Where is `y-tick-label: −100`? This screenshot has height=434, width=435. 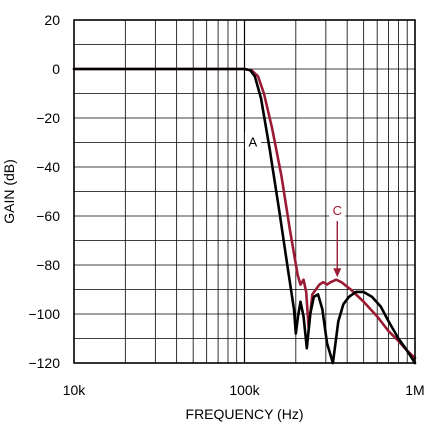
y-tick-label: −100 is located at coordinates (44, 314).